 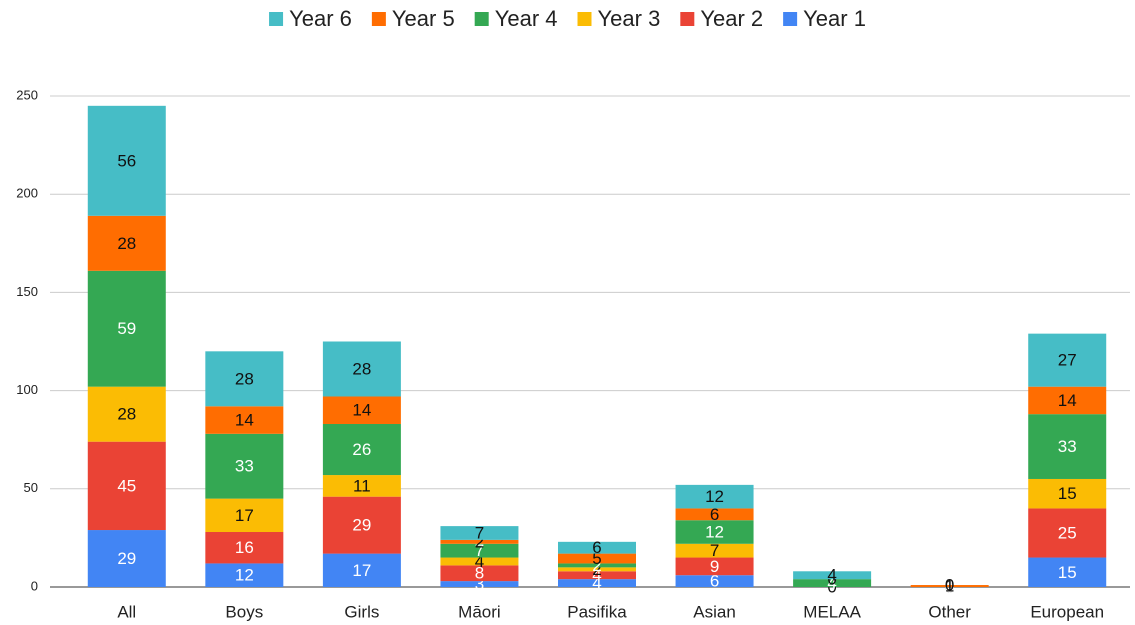 I want to click on legend-label: Year 1, so click(x=834, y=18).